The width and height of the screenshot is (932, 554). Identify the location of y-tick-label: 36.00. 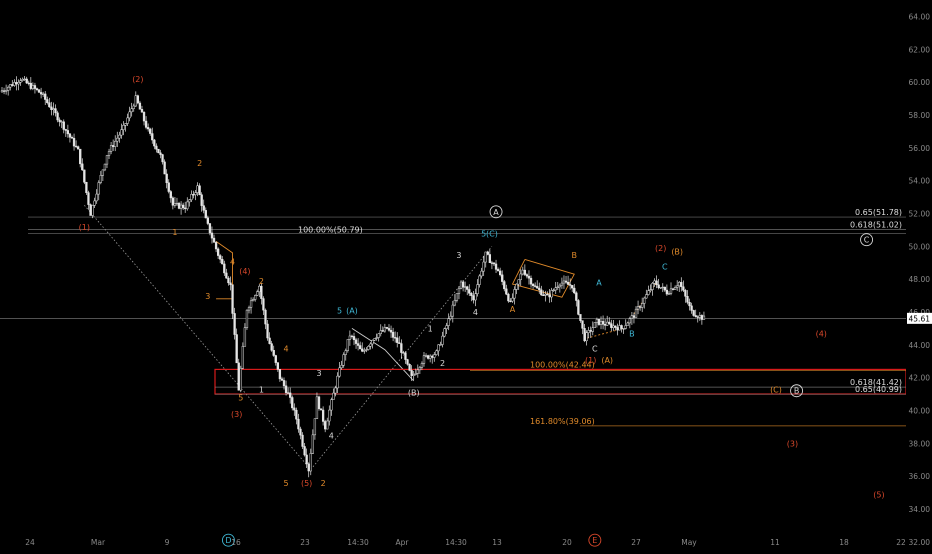
(920, 476).